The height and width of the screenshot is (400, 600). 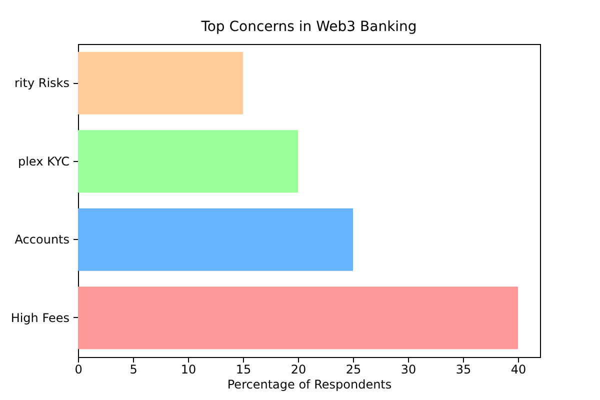 I want to click on chart-title: Top Concerns in Web3 Banking, so click(x=308, y=27).